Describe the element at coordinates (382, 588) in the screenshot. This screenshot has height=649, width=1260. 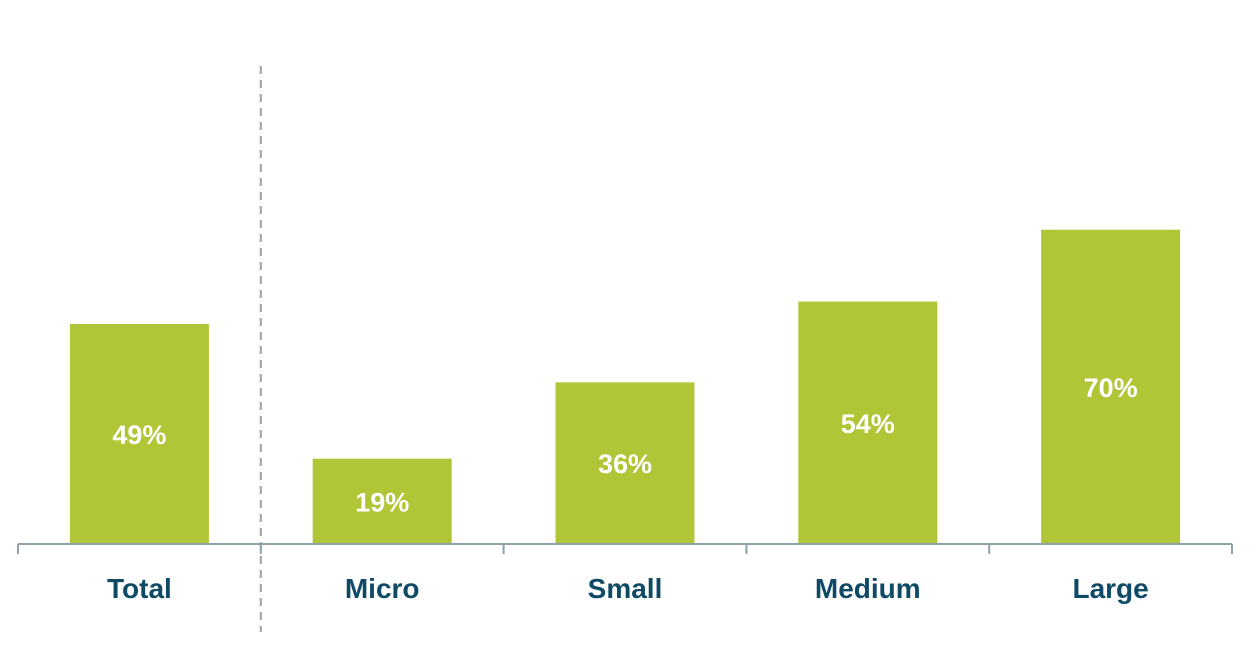
I see `category-label-micro: Micro` at that location.